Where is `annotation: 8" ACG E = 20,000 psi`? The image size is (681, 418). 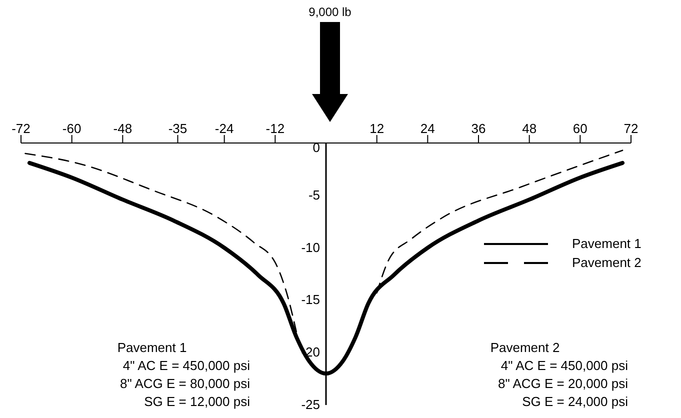 annotation: 8" ACG E = 20,000 psi is located at coordinates (563, 383).